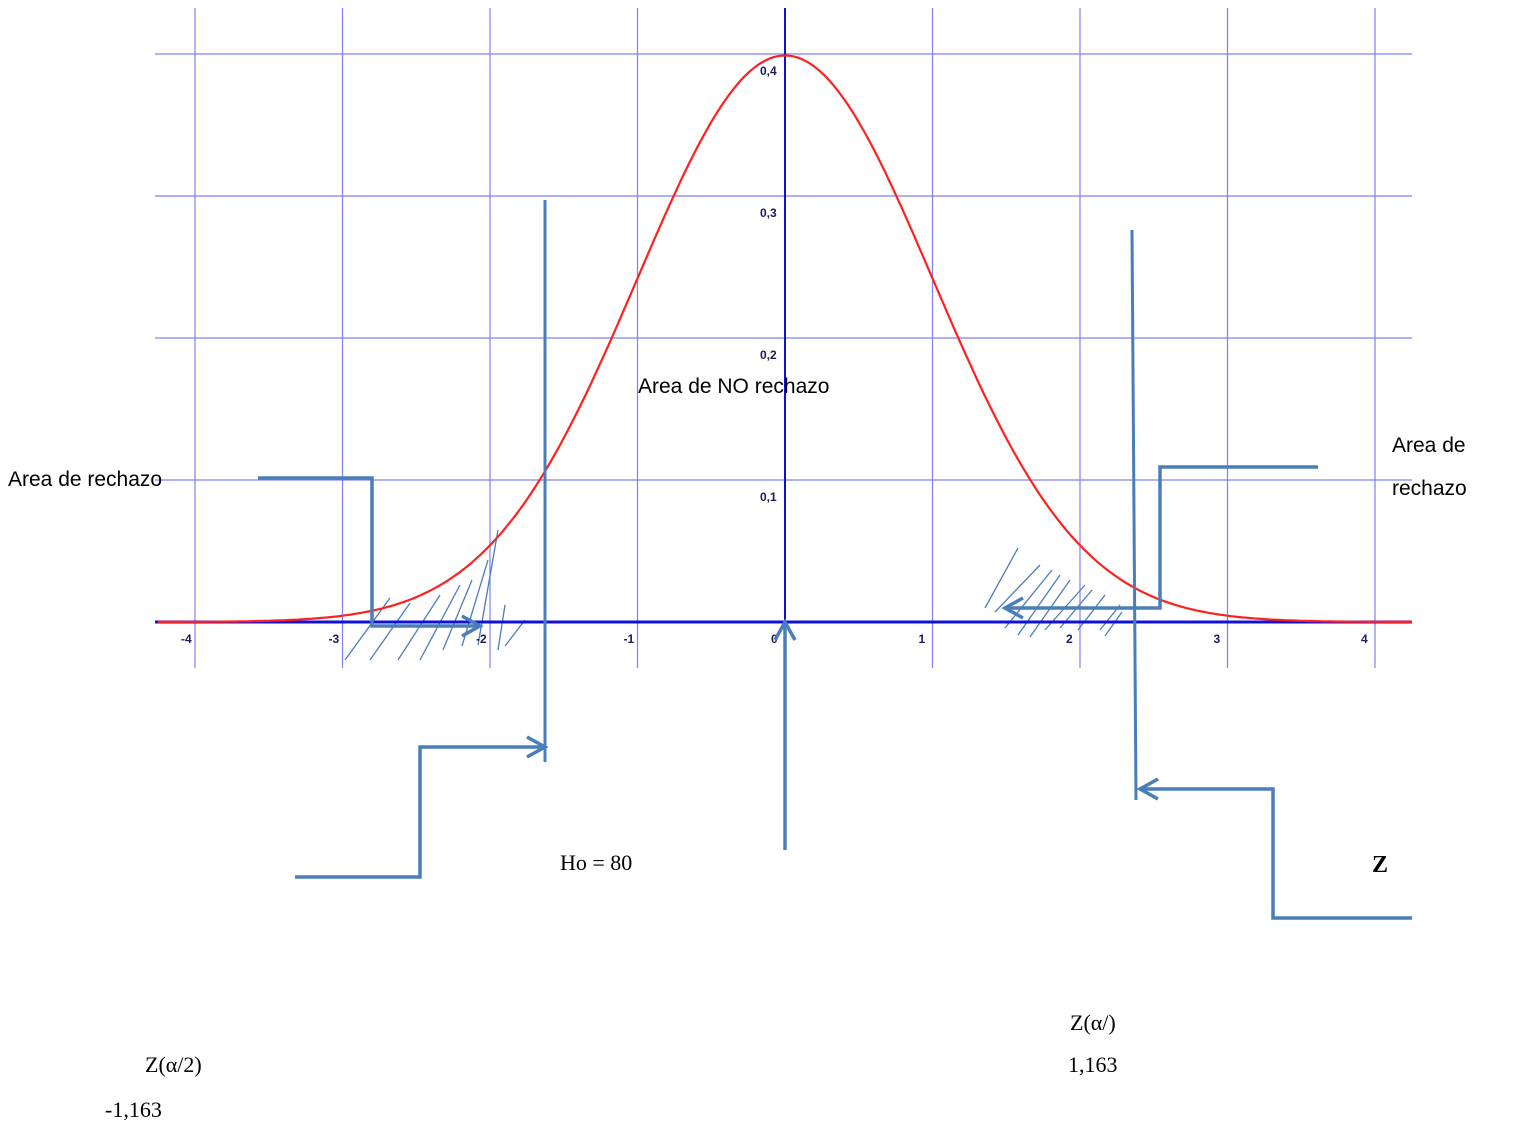 Image resolution: width=1514 pixels, height=1135 pixels. What do you see at coordinates (133, 1109) in the screenshot?
I see `left-critical-value: -1,163` at bounding box center [133, 1109].